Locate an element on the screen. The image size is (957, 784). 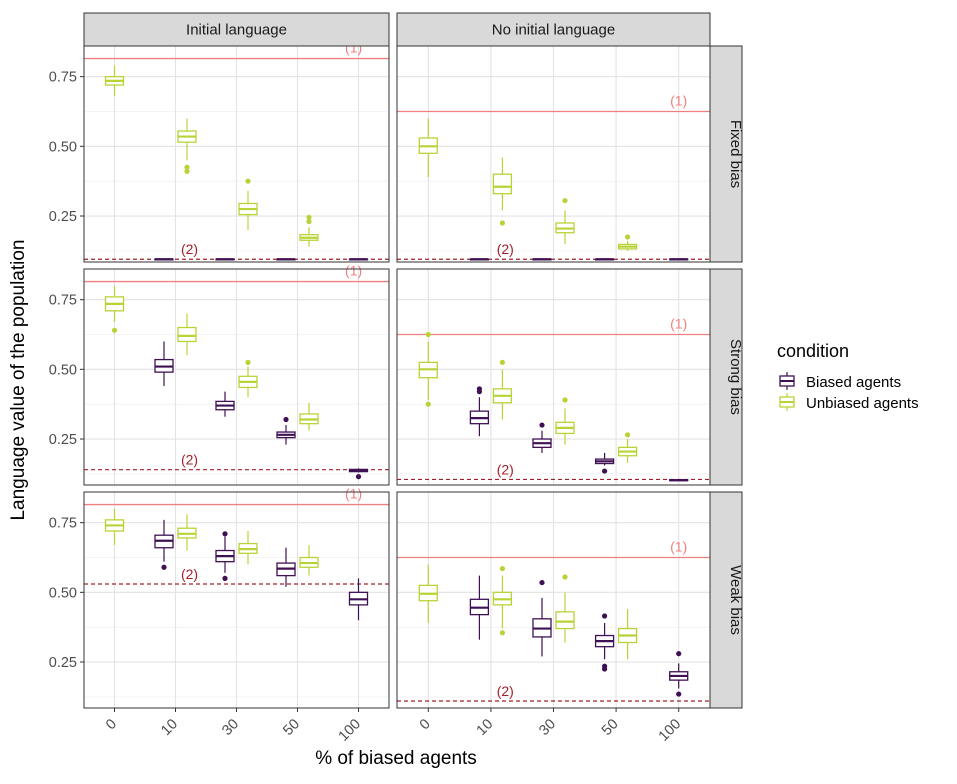
row-strip-strong-bias is located at coordinates (726, 377).